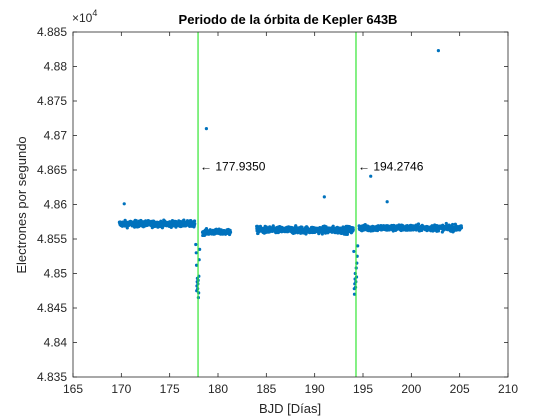 This screenshot has height=420, width=560. I want to click on y-tick-label: 4.84, so click(56, 343).